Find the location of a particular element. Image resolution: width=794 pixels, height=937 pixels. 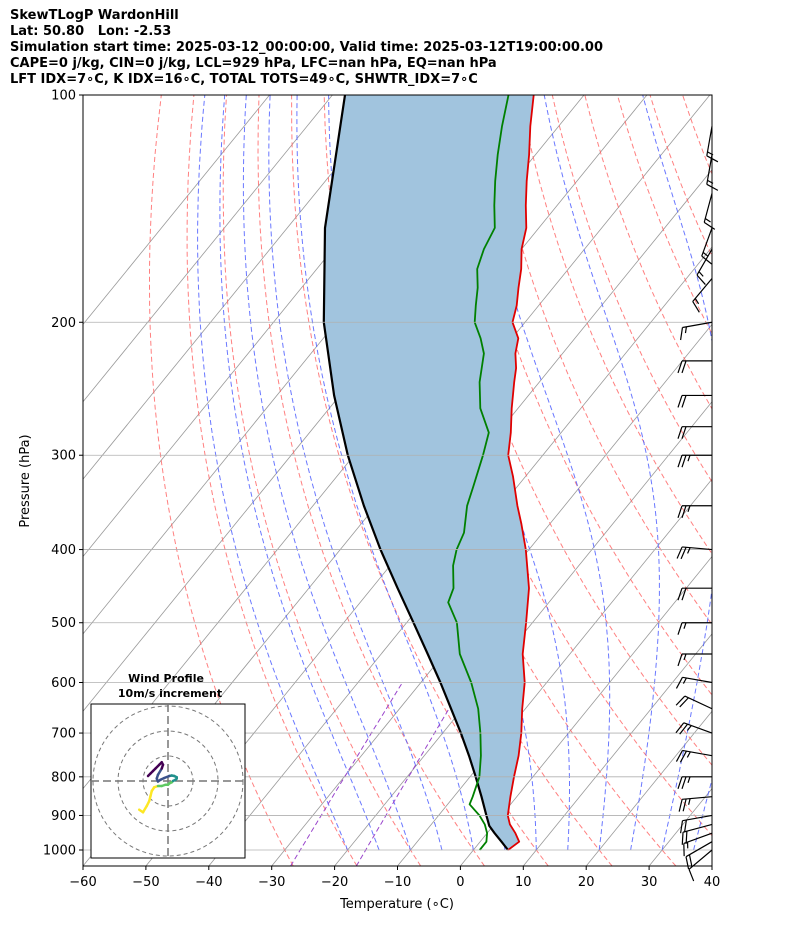

x-tick-label: −20 is located at coordinates (334, 882).